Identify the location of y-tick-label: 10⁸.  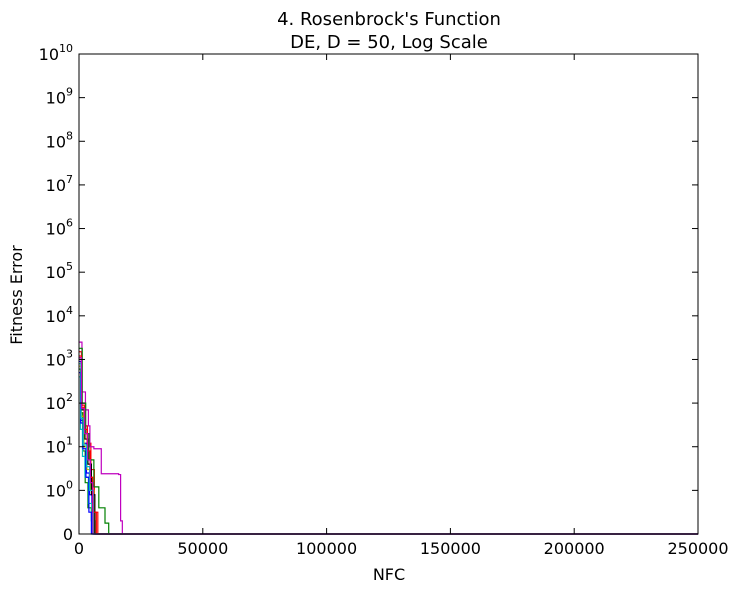
(59, 140).